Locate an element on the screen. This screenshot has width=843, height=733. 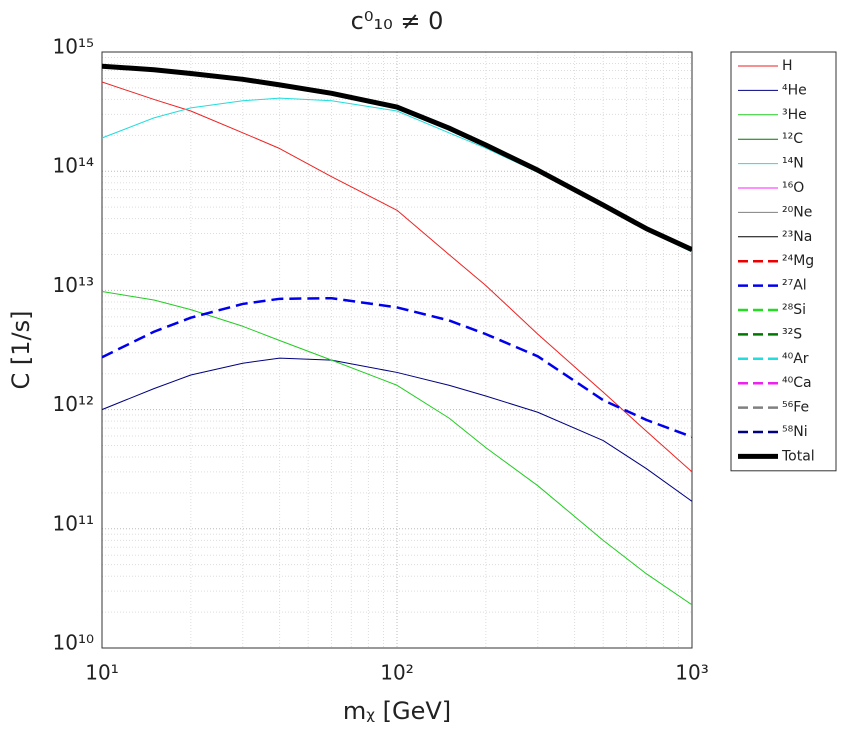
y-tick-label: 10¹² is located at coordinates (73, 404).